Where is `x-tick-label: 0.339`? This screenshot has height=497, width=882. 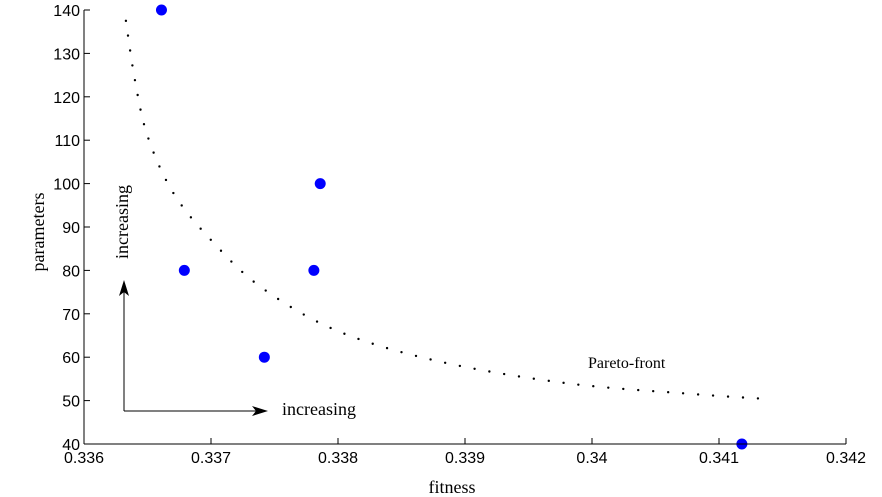
x-tick-label: 0.339 is located at coordinates (465, 458).